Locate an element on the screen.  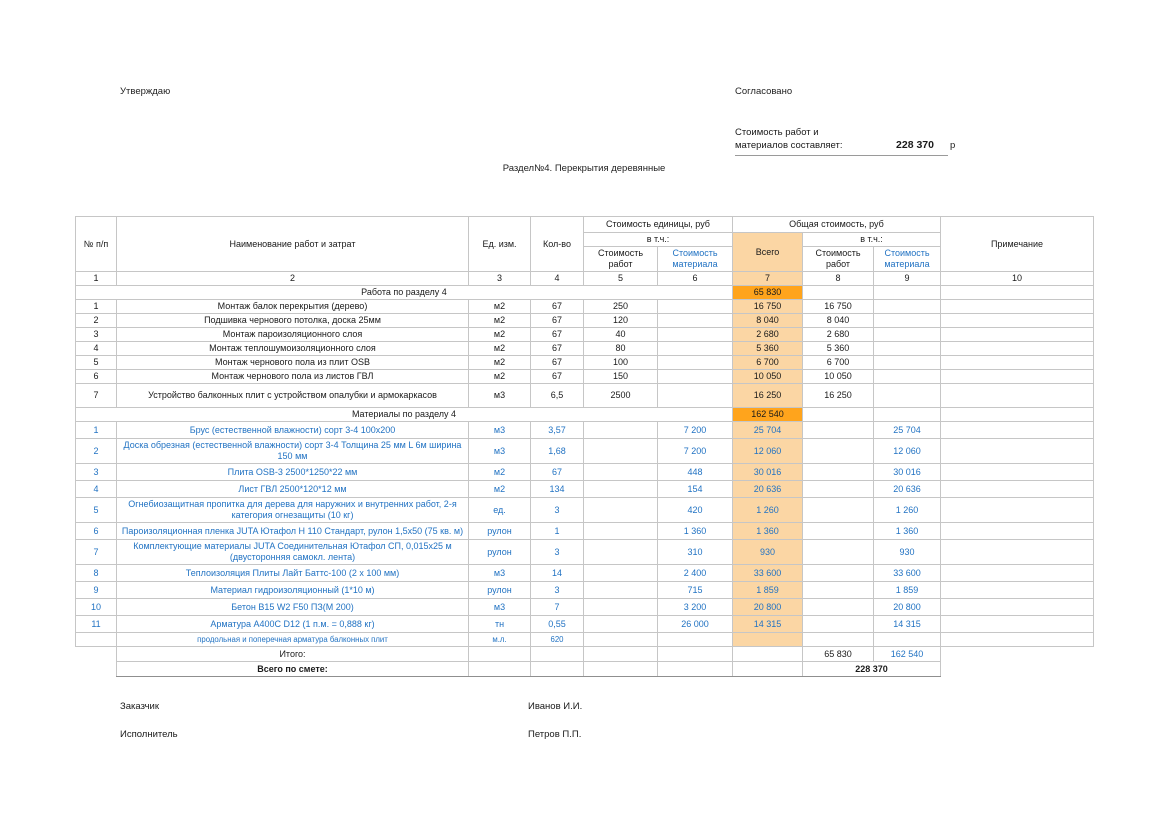
col-number: 1 is located at coordinates (96, 278).